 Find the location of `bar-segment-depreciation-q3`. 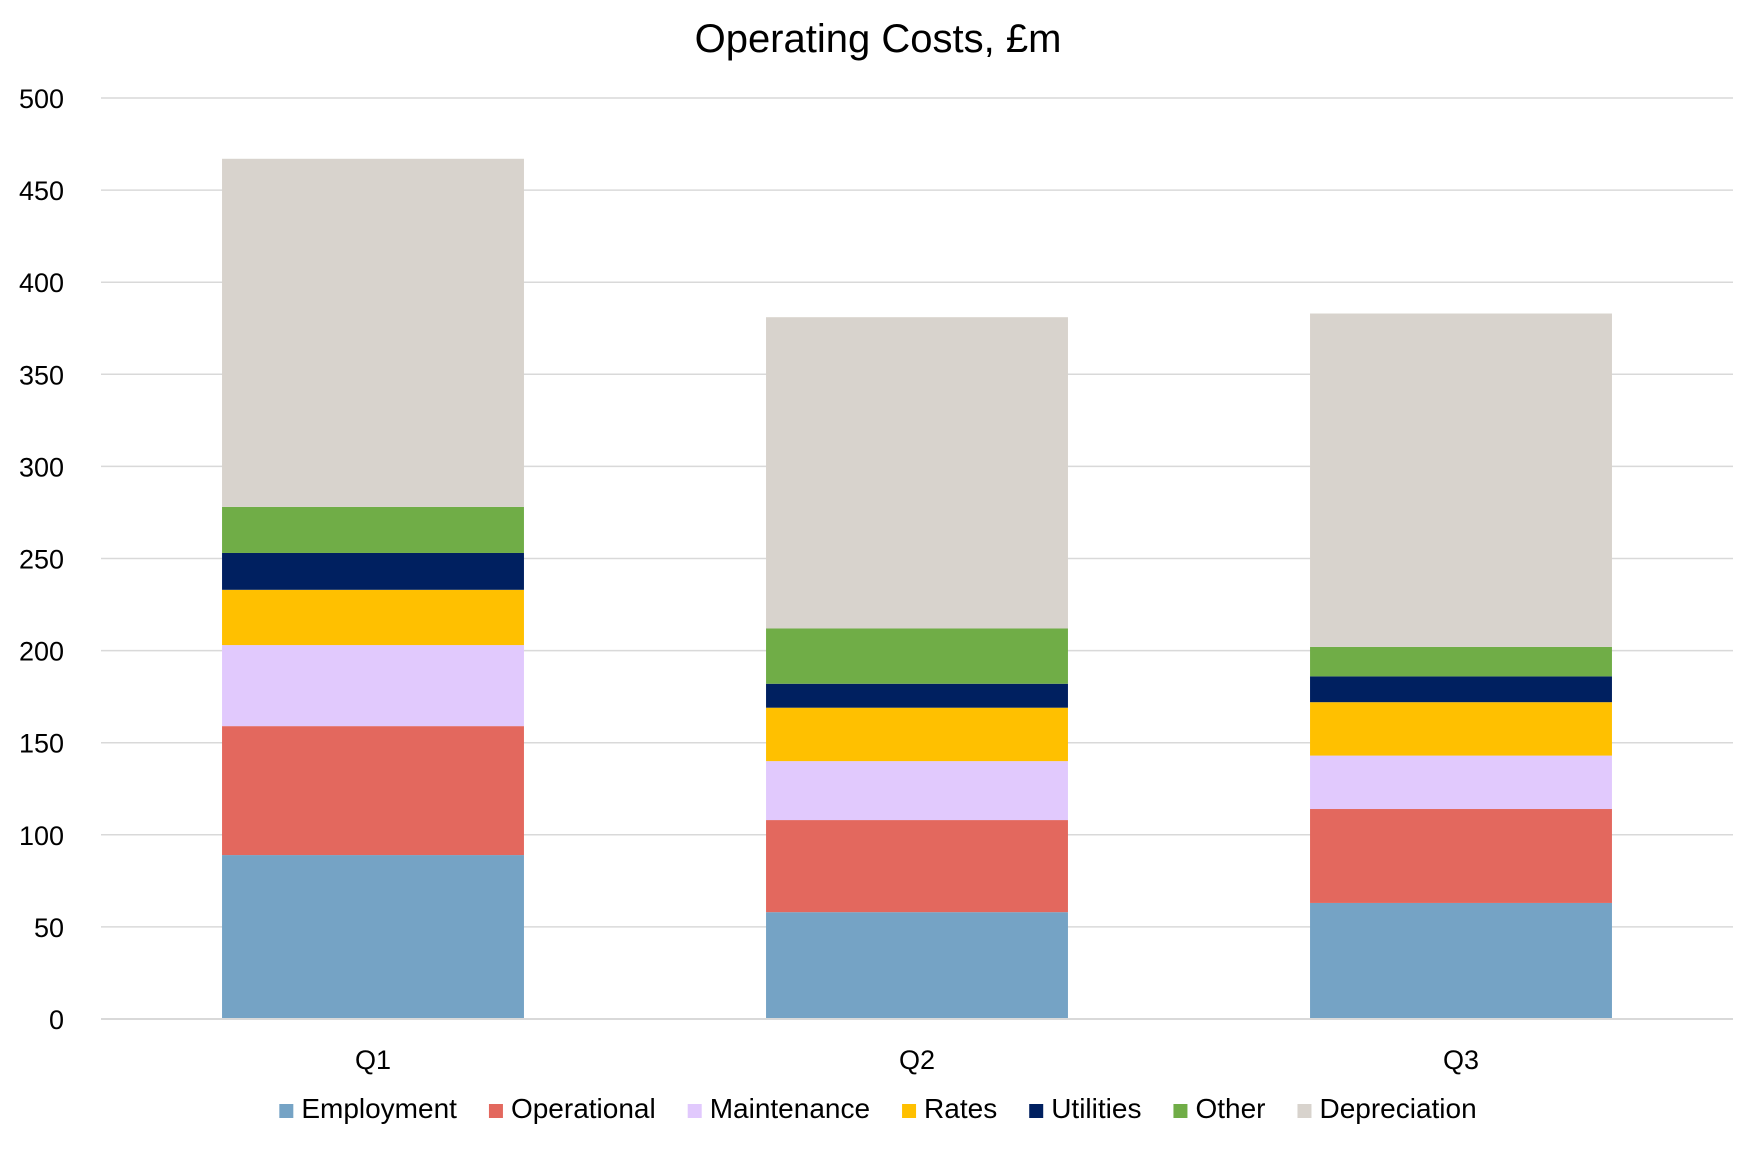

bar-segment-depreciation-q3 is located at coordinates (1461, 480).